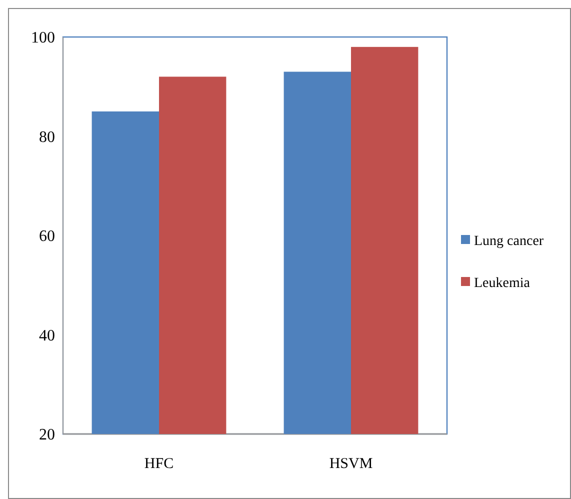  Describe the element at coordinates (43, 38) in the screenshot. I see `y-tick-label: 100` at that location.